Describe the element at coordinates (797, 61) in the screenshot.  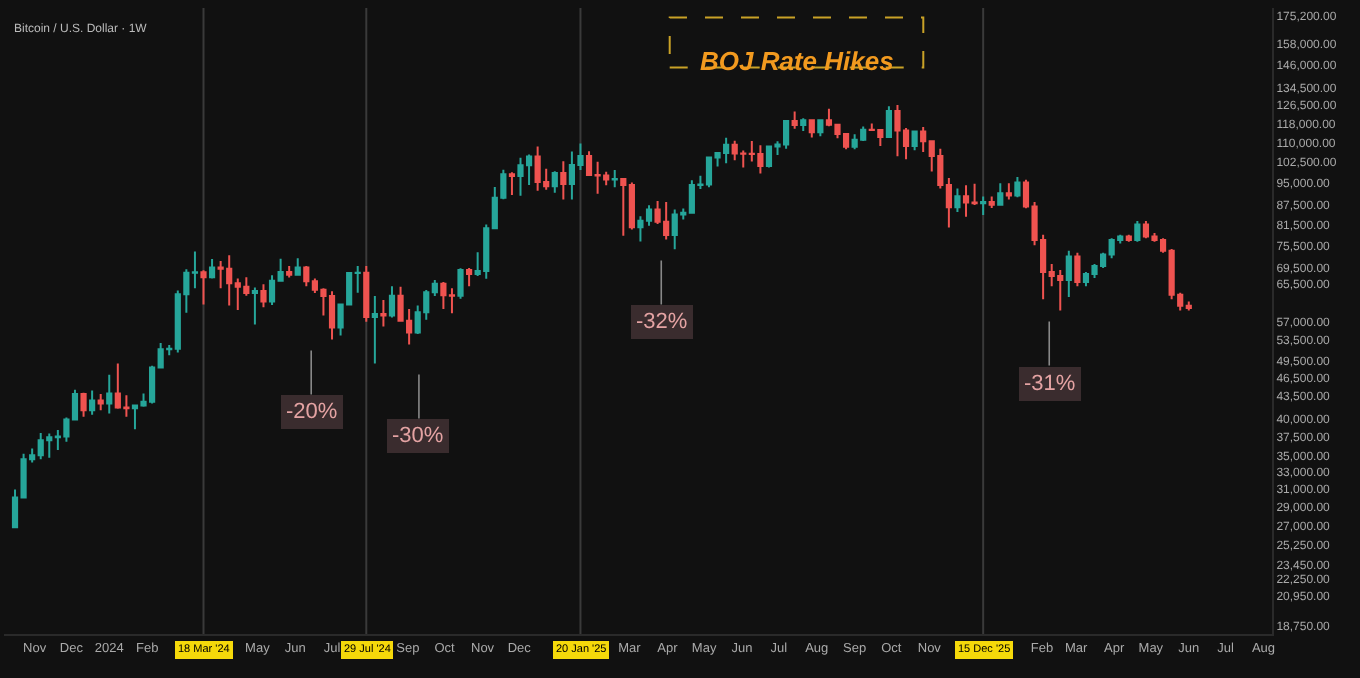
I see `text: BOJ Rate Hikes` at that location.